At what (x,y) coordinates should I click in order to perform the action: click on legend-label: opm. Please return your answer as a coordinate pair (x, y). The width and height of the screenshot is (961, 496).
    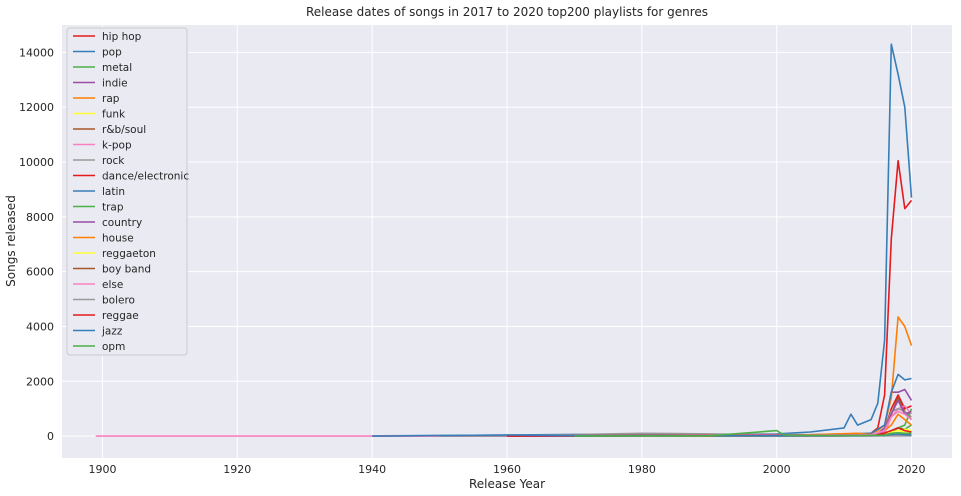
    Looking at the image, I should click on (113, 347).